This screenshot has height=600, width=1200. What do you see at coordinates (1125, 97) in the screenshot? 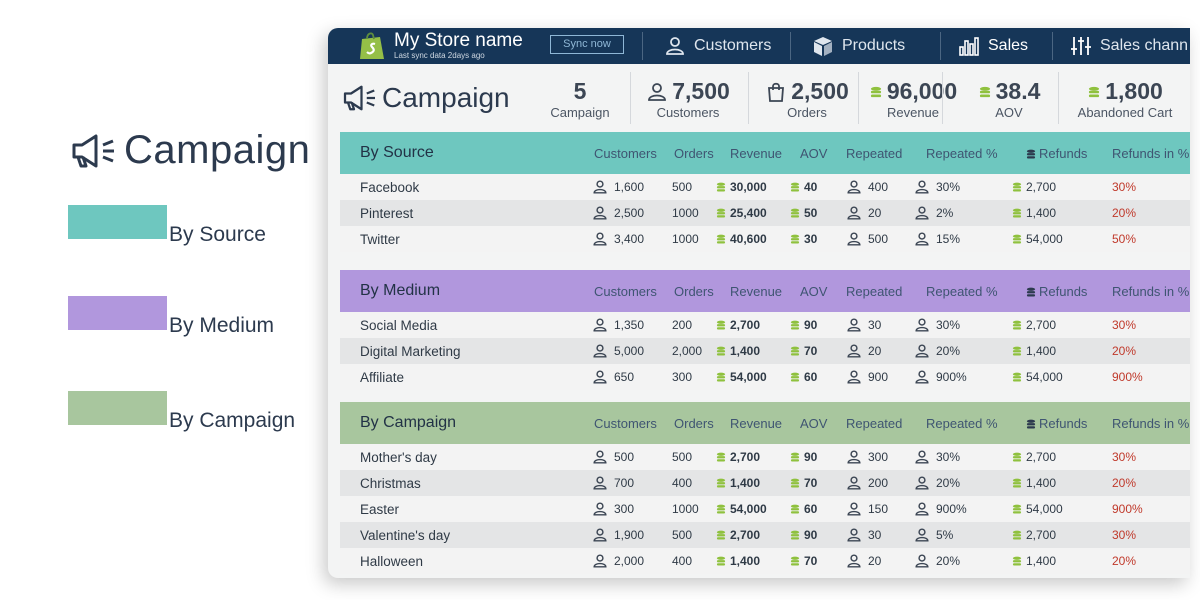
I see `stat-abandoned-cart: 1,800 Abandoned Cart` at bounding box center [1125, 97].